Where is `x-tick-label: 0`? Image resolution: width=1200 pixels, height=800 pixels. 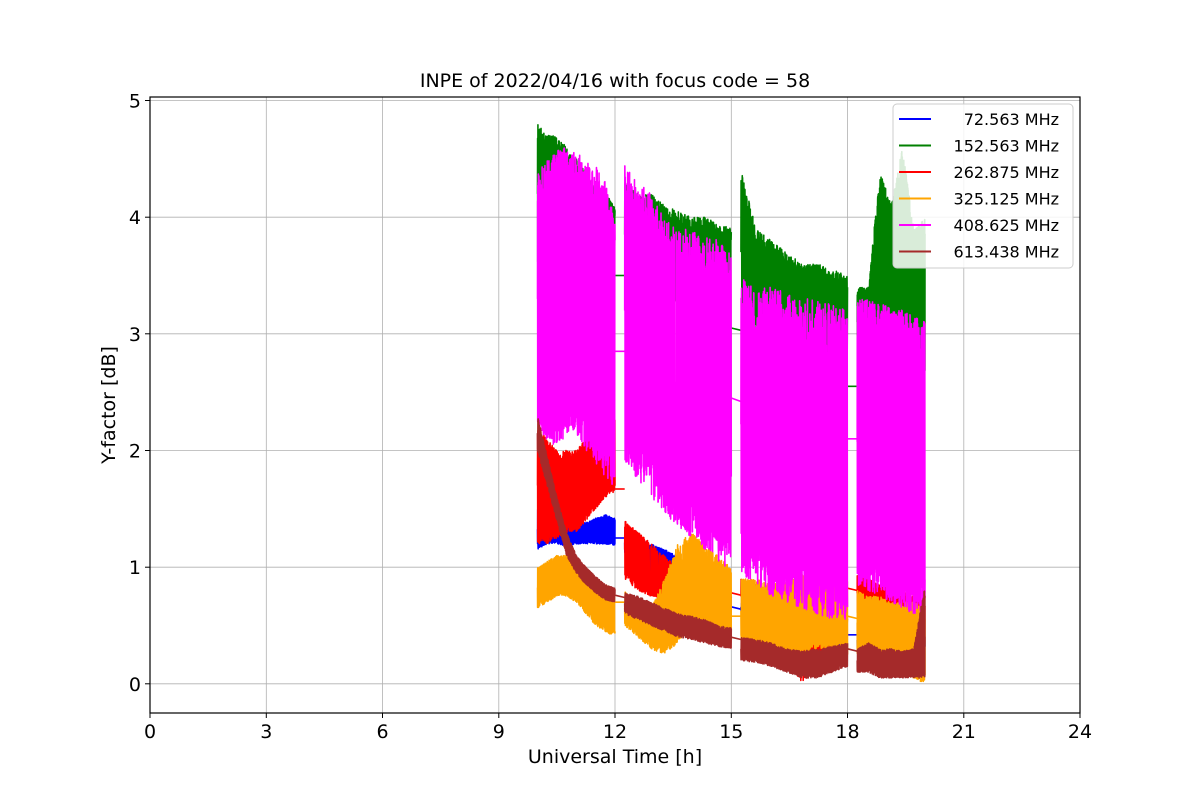 x-tick-label: 0 is located at coordinates (150, 732).